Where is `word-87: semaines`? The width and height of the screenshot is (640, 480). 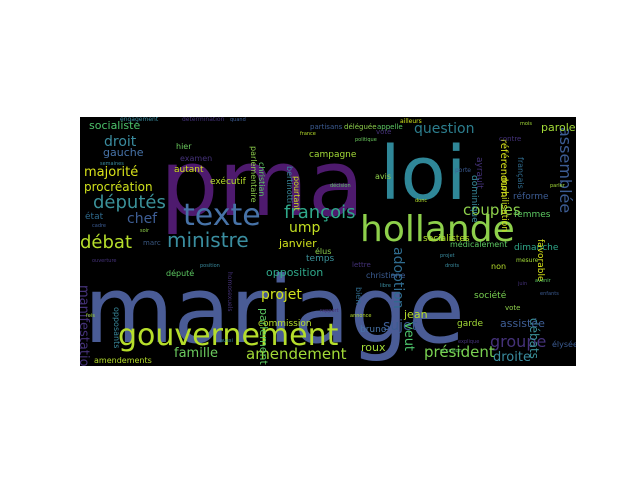
word-87: semaines is located at coordinates (112, 164).